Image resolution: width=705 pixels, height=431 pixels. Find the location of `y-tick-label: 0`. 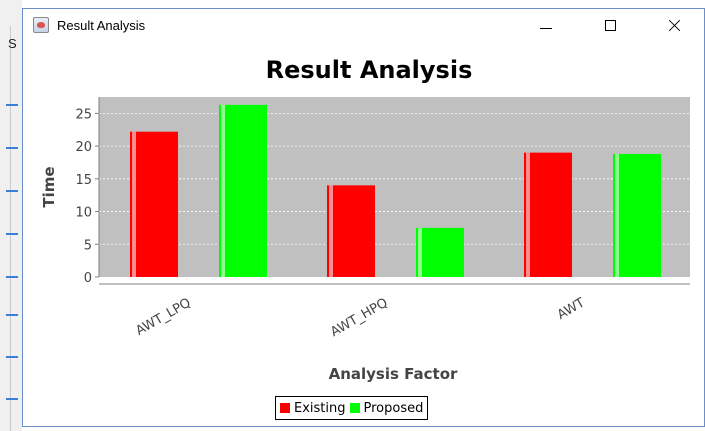

y-tick-label: 0 is located at coordinates (88, 278).